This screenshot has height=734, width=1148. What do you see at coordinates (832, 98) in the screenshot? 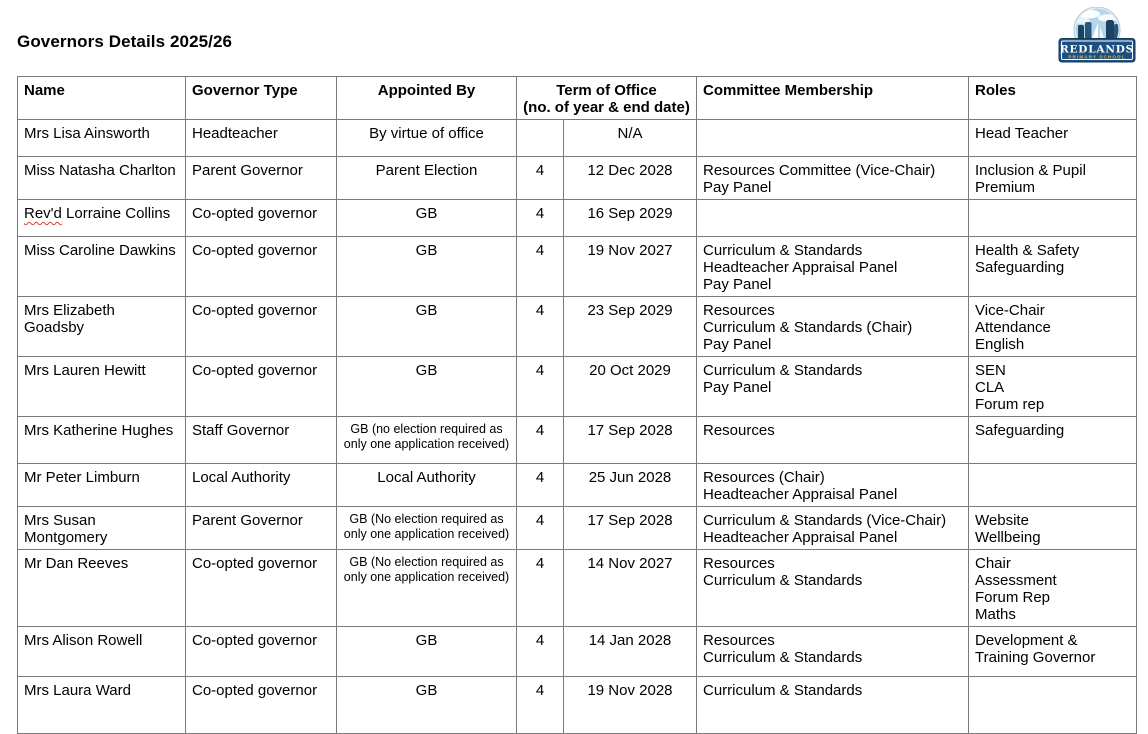
I see `header-committee-membership: Committee Membership` at bounding box center [832, 98].